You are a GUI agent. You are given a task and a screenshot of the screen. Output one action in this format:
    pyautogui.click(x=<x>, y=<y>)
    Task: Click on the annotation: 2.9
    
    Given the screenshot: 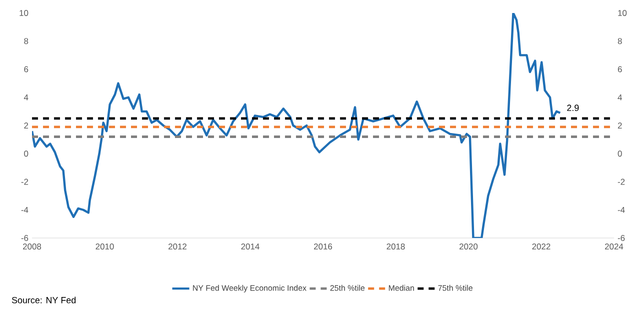 What is the action you would take?
    pyautogui.click(x=573, y=108)
    